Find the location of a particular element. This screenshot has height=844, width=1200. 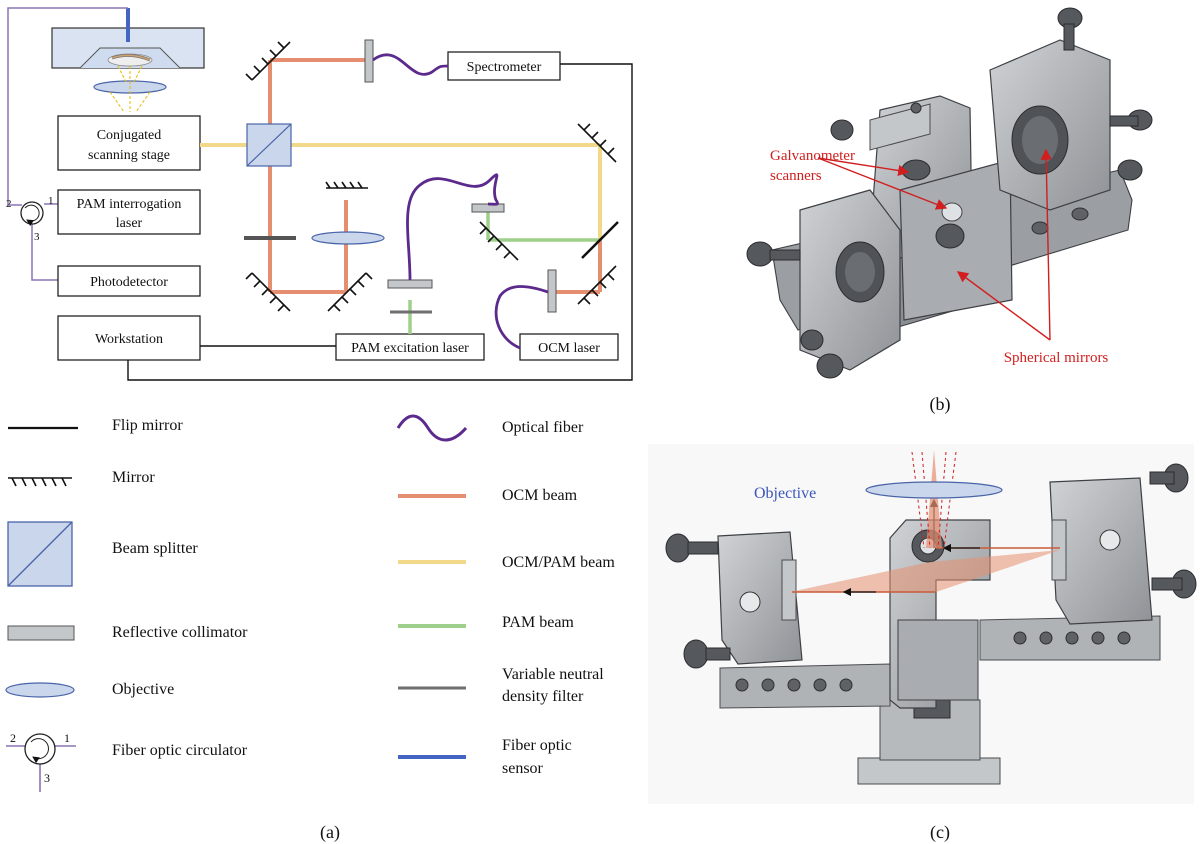

svg-text: OCM beam is located at coordinates (540, 495).